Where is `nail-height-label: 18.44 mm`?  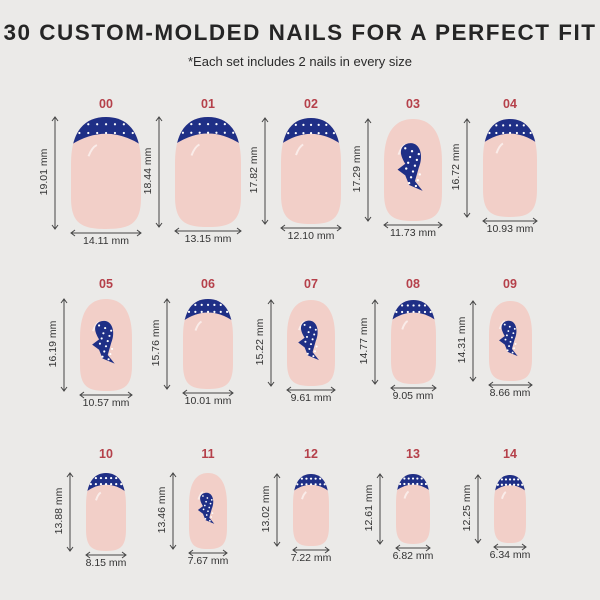
nail-height-label: 18.44 mm is located at coordinates (148, 171).